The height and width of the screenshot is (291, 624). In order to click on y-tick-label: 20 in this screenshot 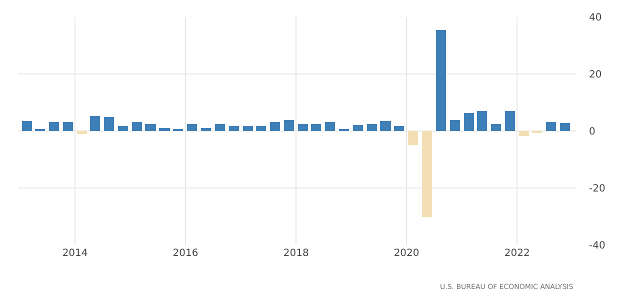, I will do `click(595, 75)`.